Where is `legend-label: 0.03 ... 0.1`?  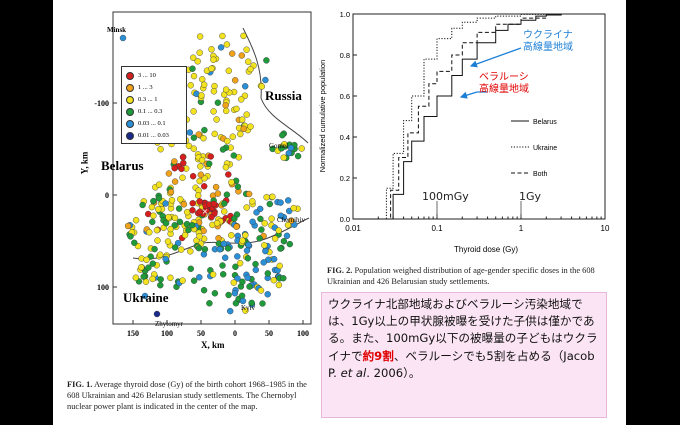
legend-label: 0.03 ... 0.1 is located at coordinates (152, 123).